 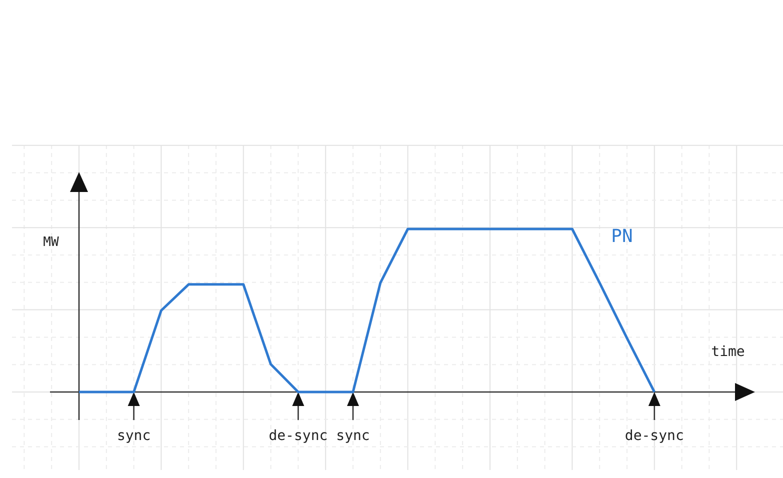 I want to click on y-axis-title: MW, so click(x=51, y=242).